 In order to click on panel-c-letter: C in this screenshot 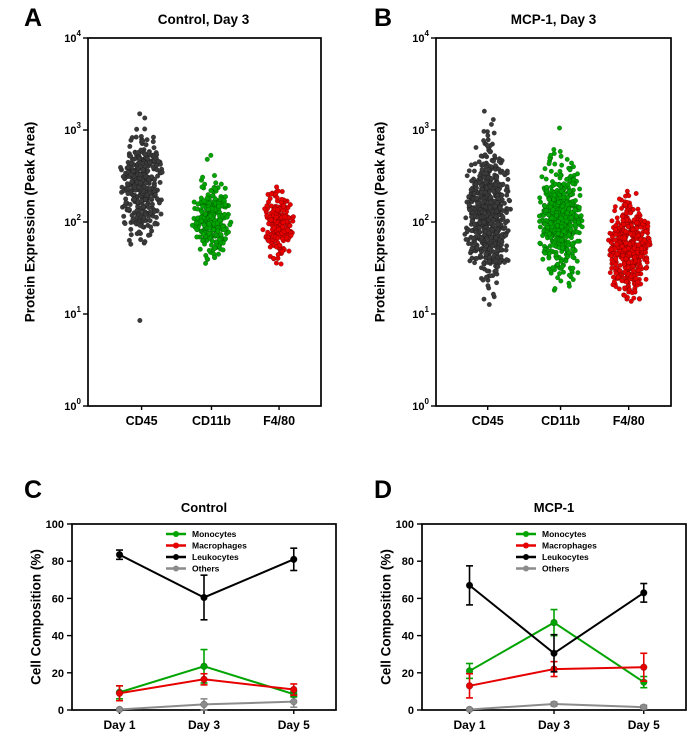, I will do `click(33, 490)`.